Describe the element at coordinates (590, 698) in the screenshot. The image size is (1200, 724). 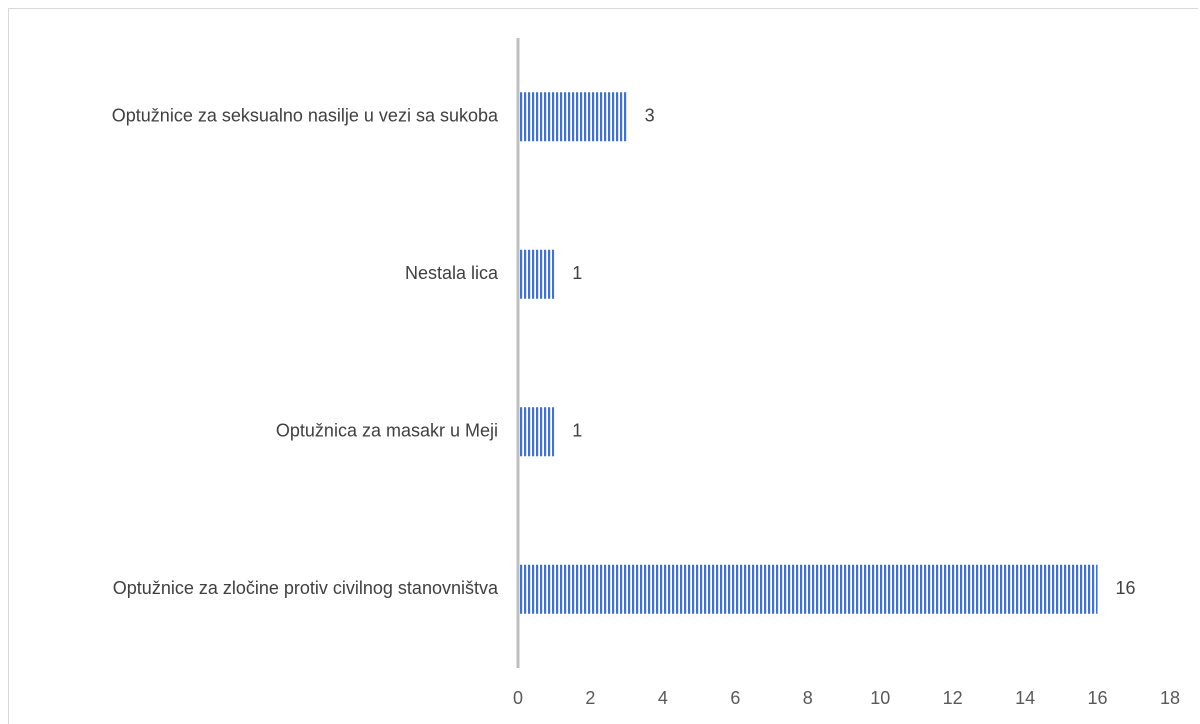
I see `x-tick-label: 2` at that location.